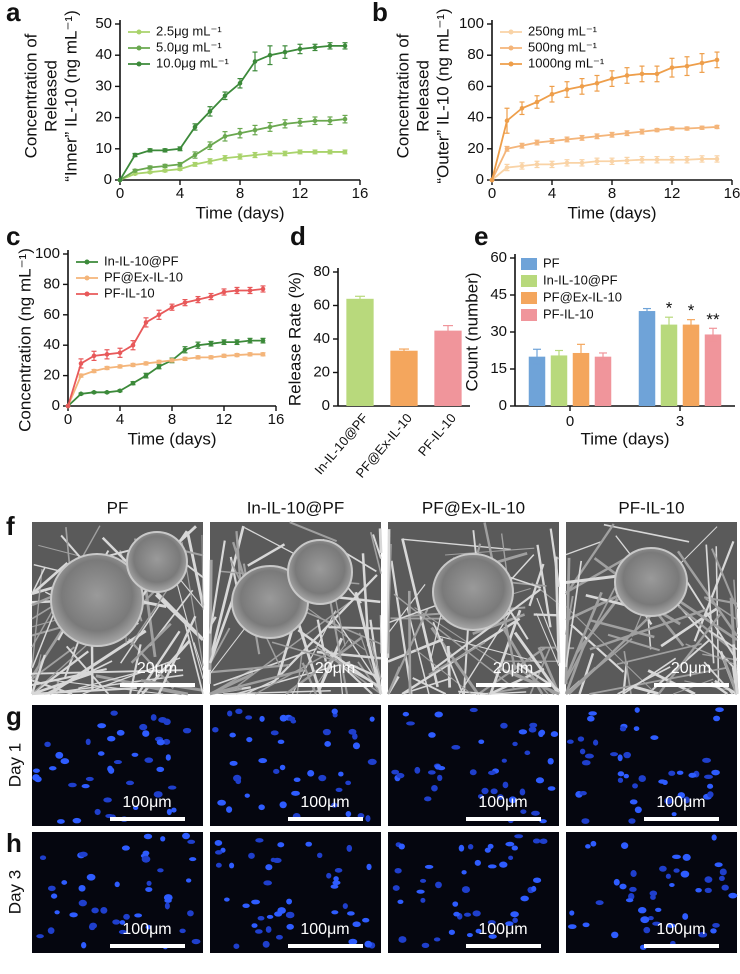 This screenshot has width=740, height=974. What do you see at coordinates (14, 843) in the screenshot?
I see `panel-letter: h` at bounding box center [14, 843].